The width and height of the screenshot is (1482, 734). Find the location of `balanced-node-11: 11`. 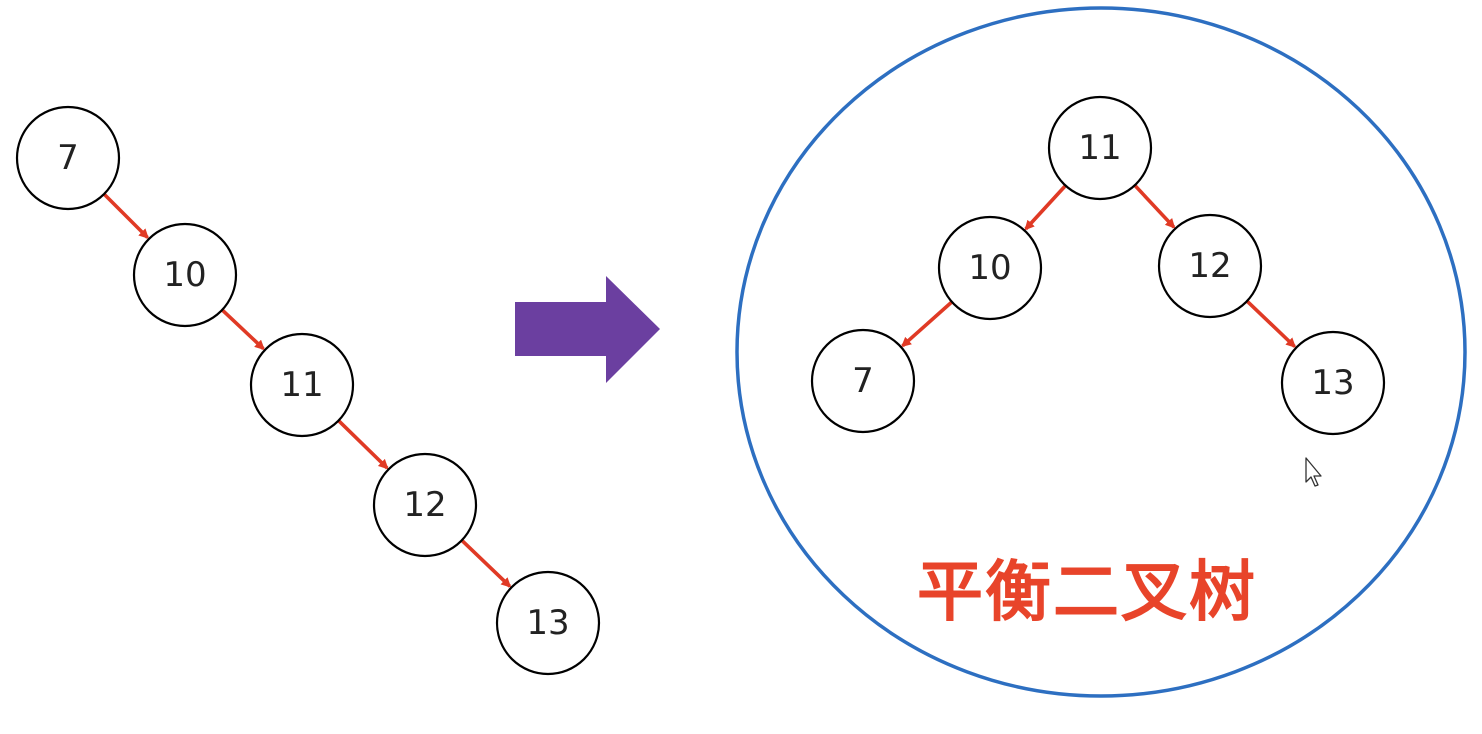

balanced-node-11: 11 is located at coordinates (1100, 148).